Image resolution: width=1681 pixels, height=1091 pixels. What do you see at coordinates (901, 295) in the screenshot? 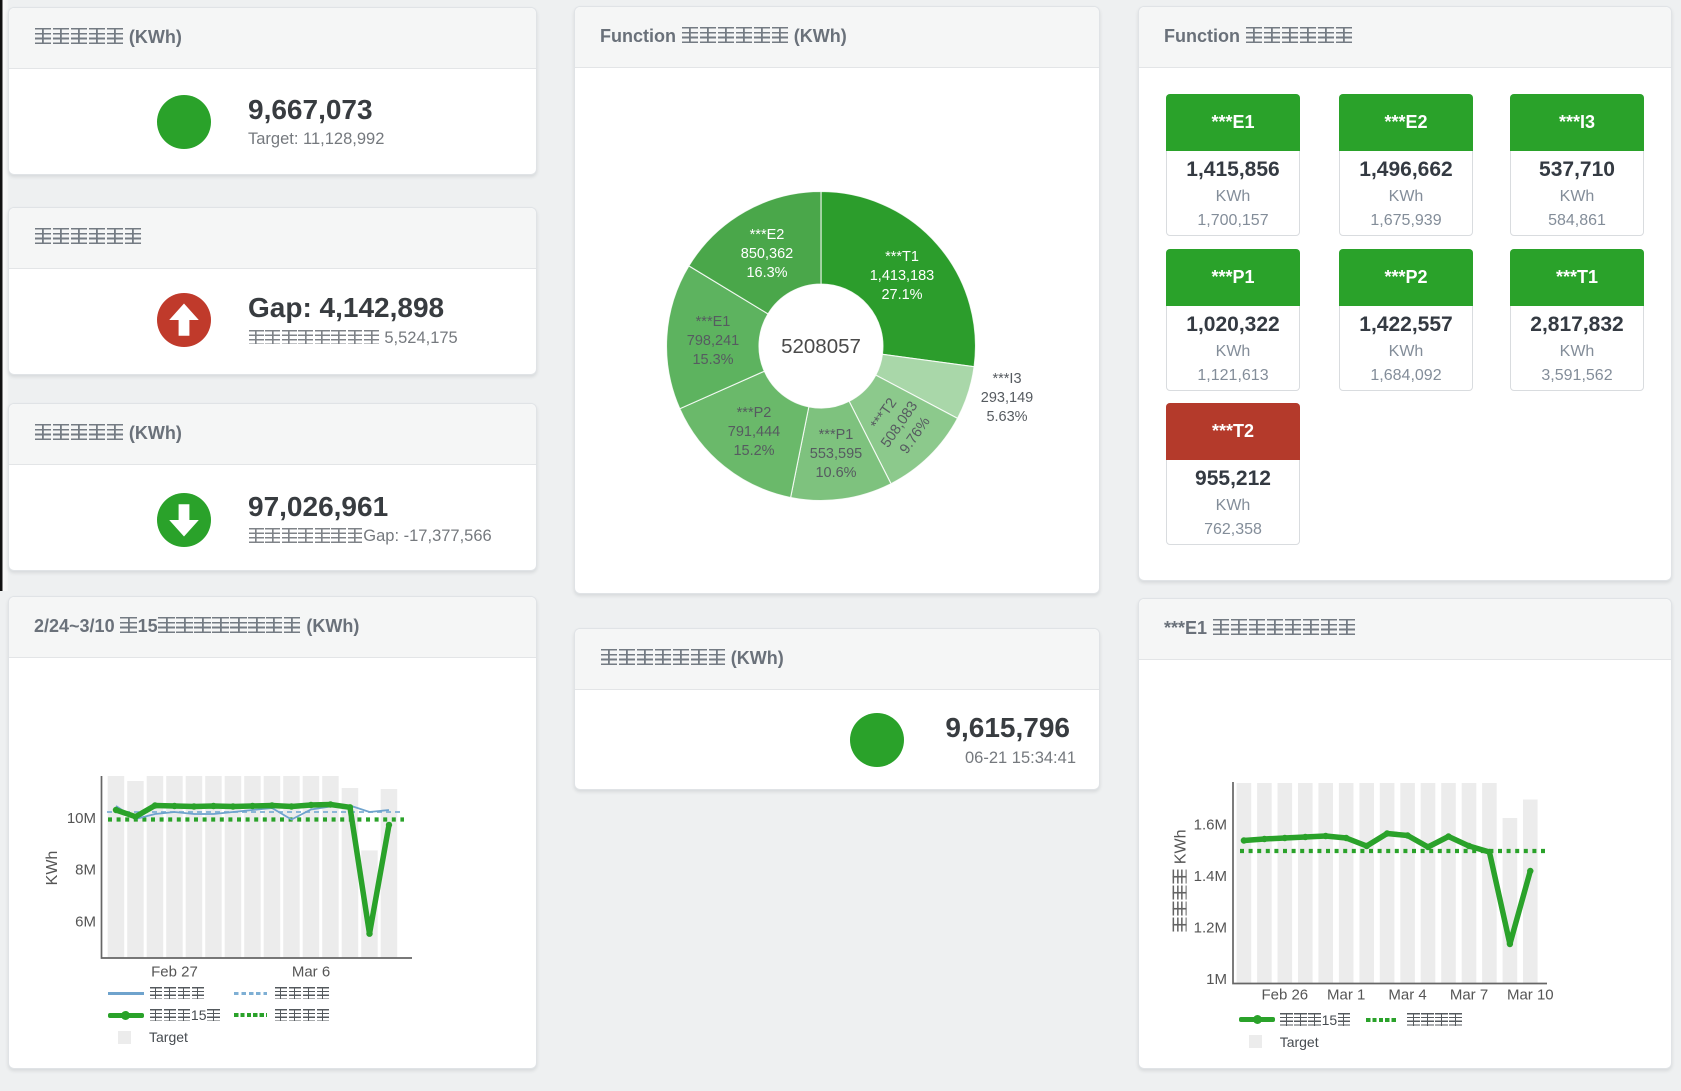
I see `svg-text: 27.1%` at bounding box center [901, 295].